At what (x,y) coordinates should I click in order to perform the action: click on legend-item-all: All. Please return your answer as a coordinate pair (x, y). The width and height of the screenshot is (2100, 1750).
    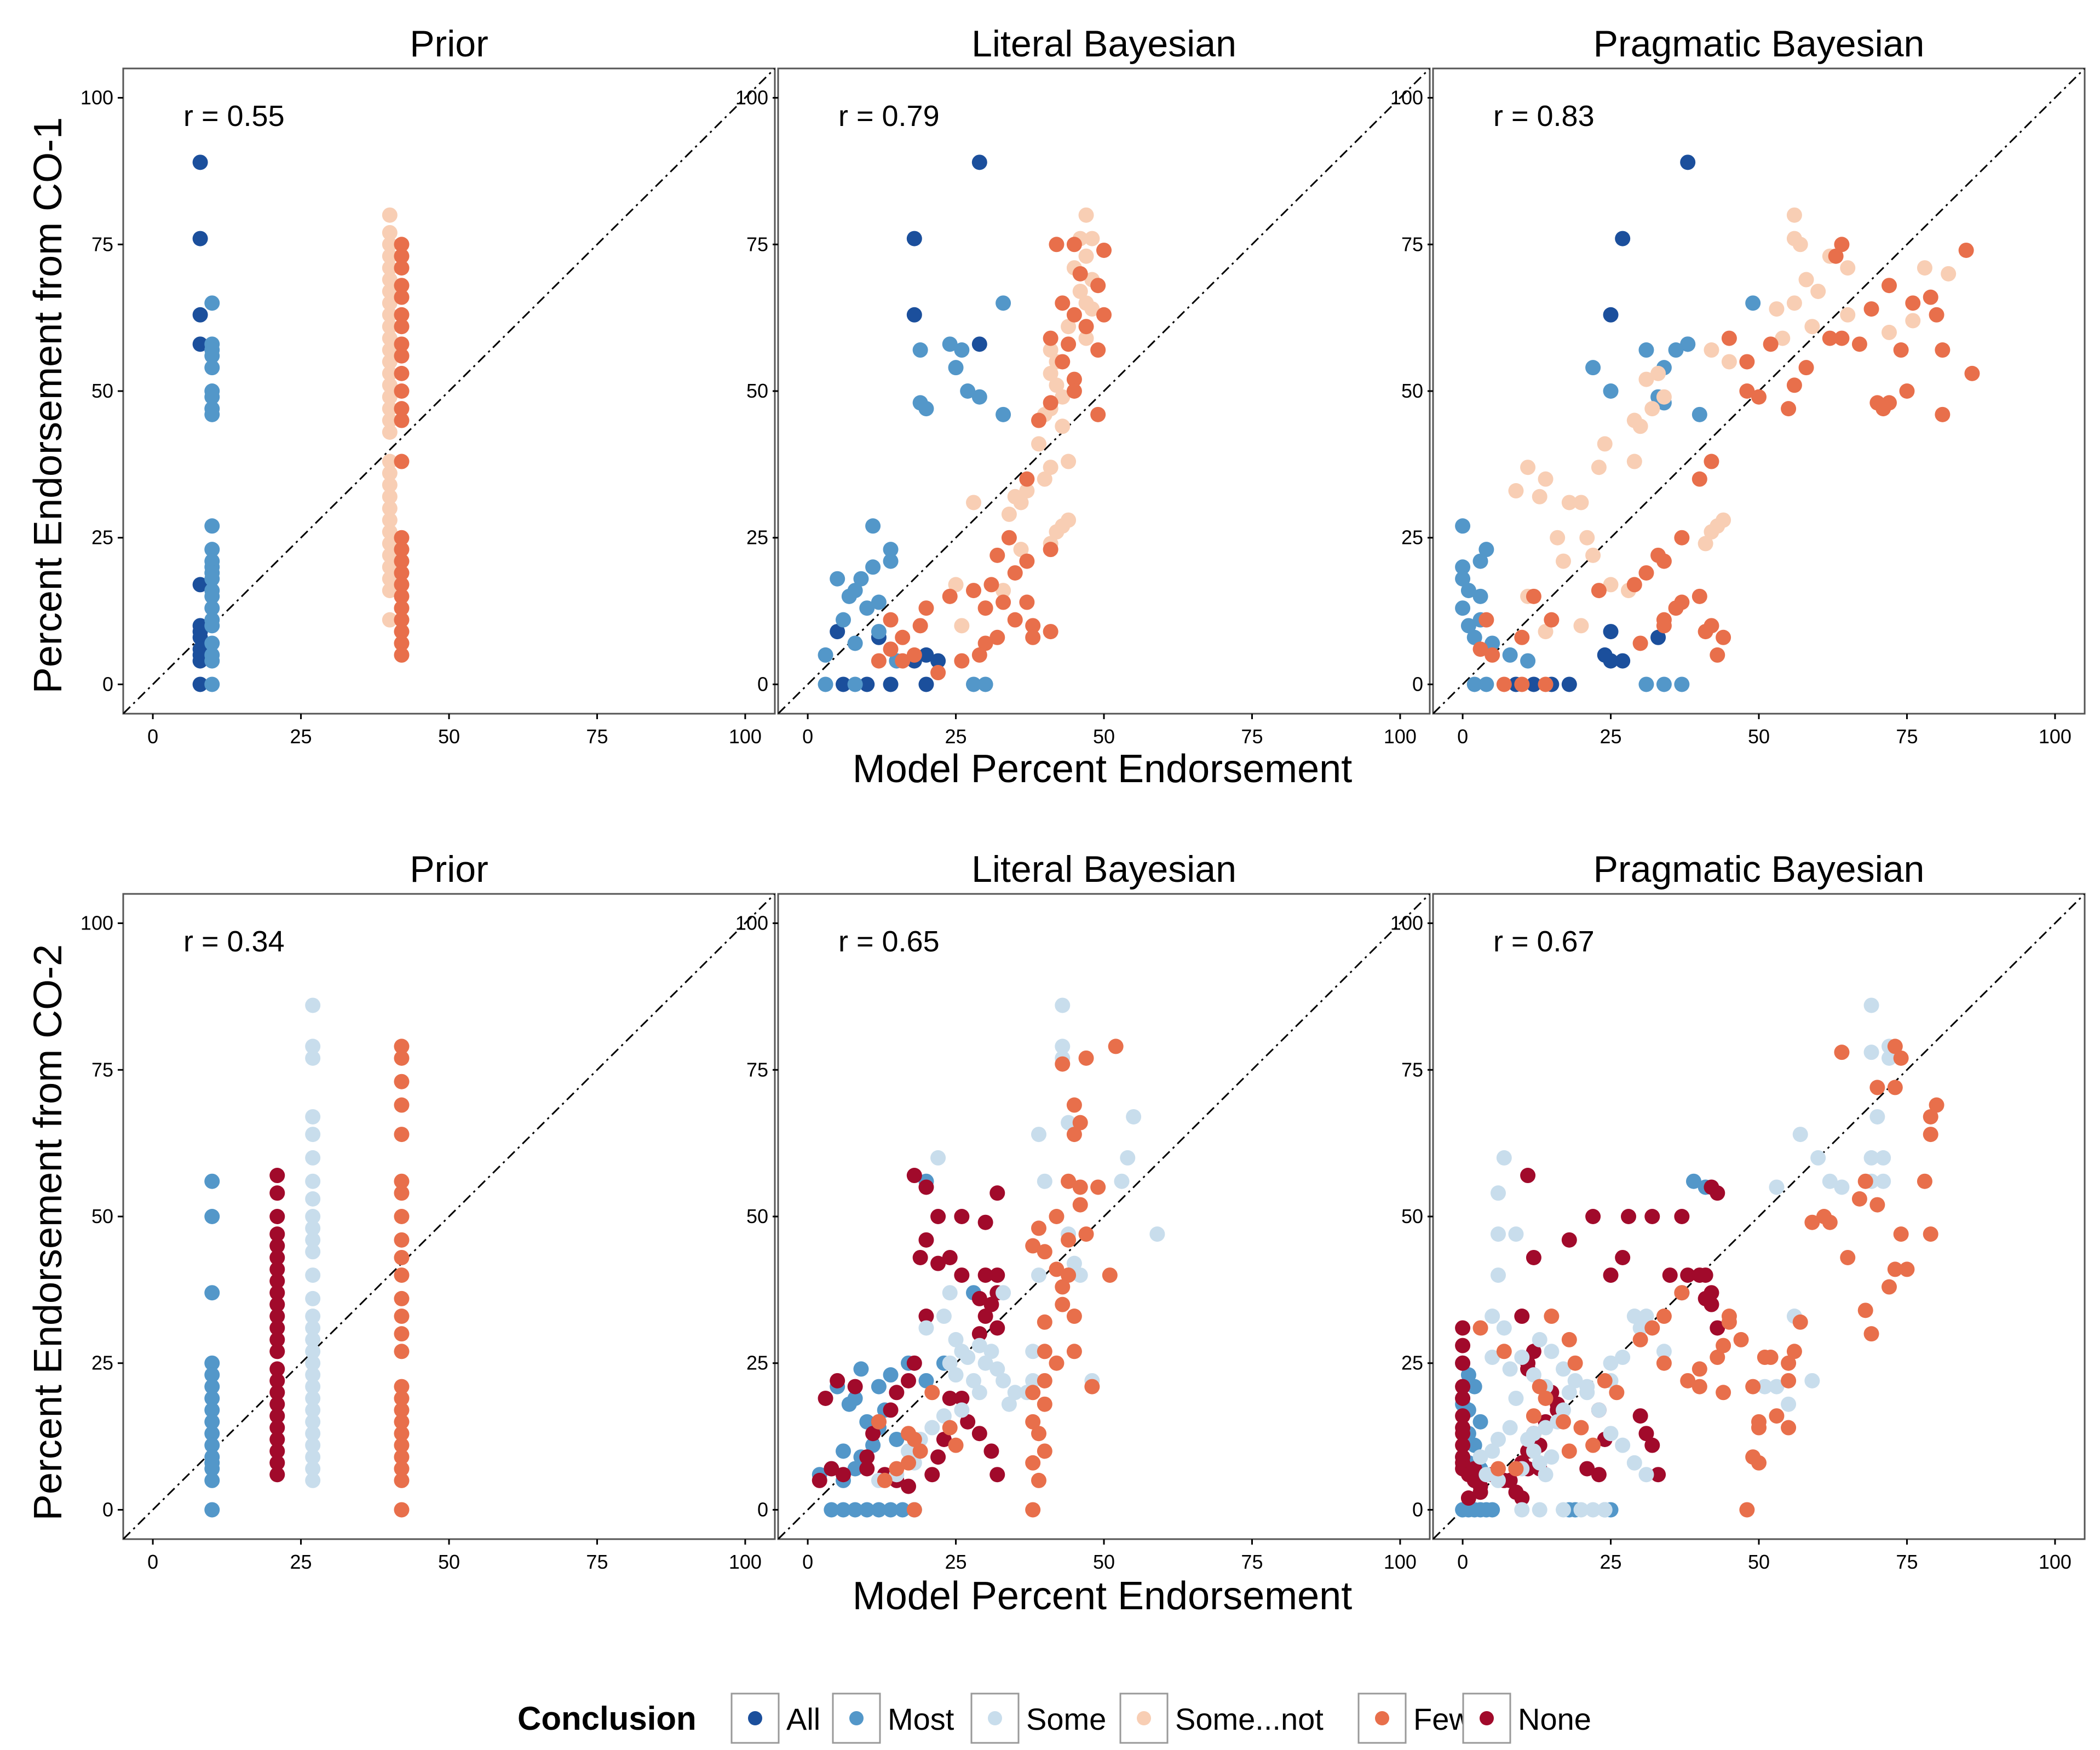
    Looking at the image, I should click on (775, 1718).